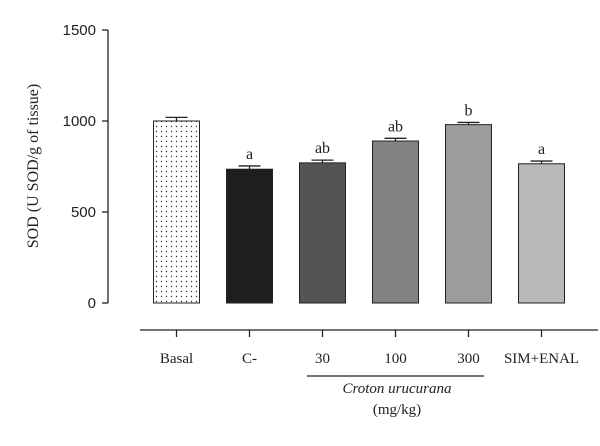 Image resolution: width=600 pixels, height=446 pixels. What do you see at coordinates (395, 359) in the screenshot?
I see `x-tick-label-3: 100` at bounding box center [395, 359].